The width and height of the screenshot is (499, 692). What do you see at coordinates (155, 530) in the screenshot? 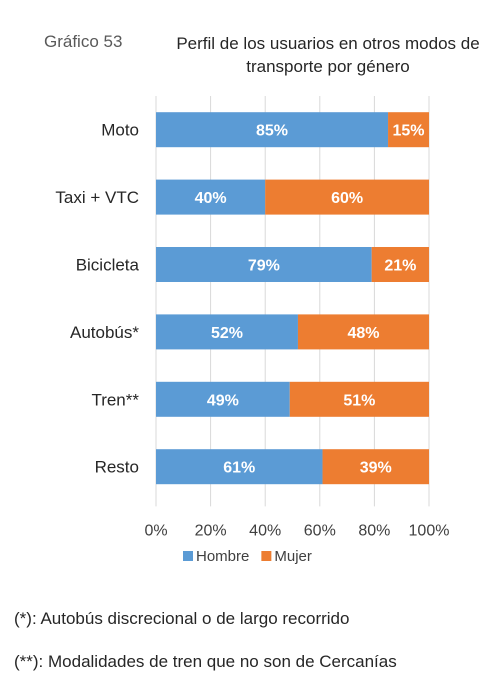
I see `x-tick-label: 0%` at bounding box center [155, 530].